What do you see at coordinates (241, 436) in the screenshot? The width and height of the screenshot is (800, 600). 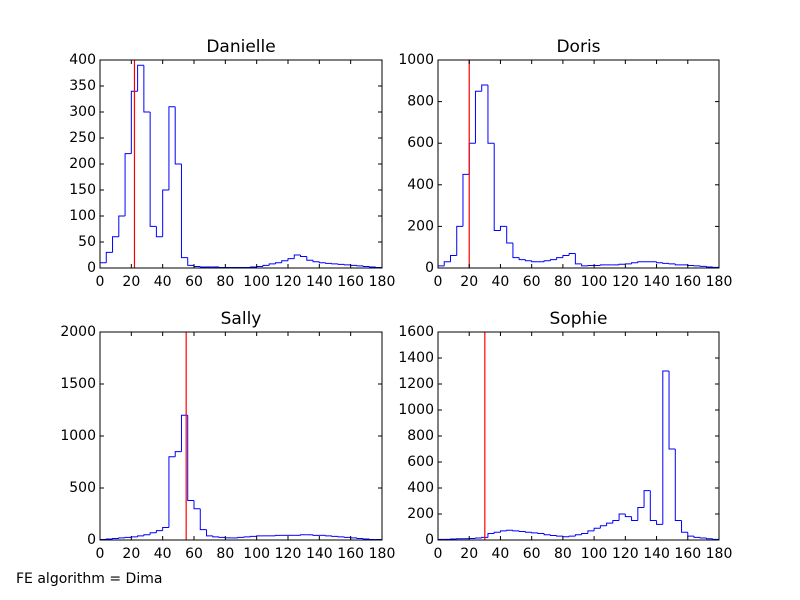 I see `axes-frame` at bounding box center [241, 436].